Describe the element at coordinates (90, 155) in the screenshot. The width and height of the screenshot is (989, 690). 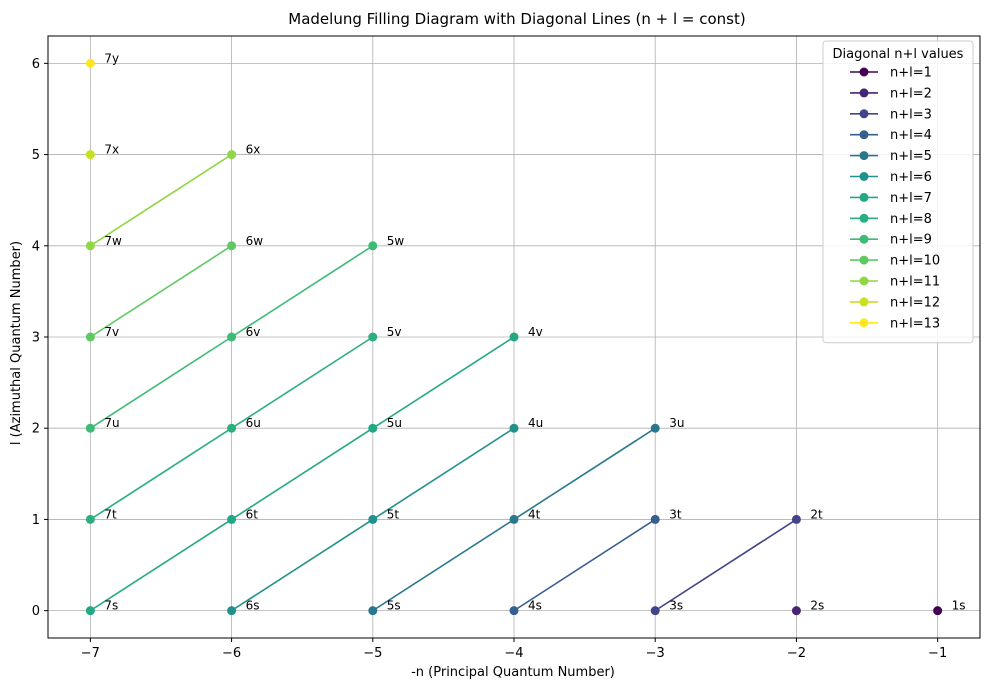
I see `data-point-7x` at that location.